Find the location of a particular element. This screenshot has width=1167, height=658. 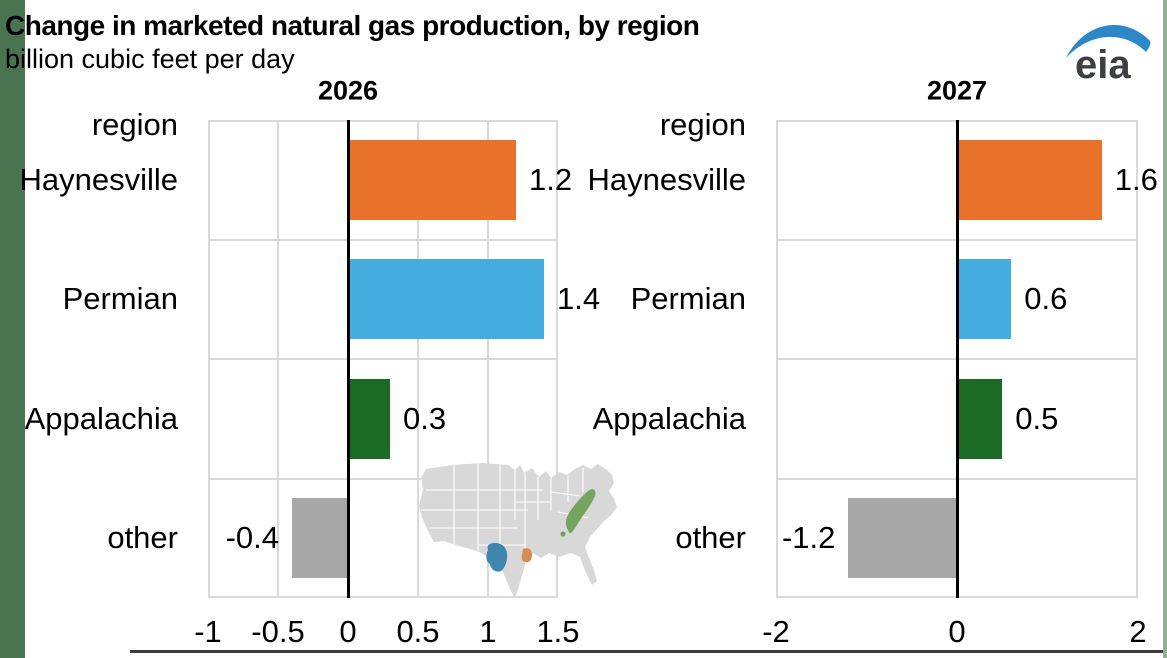

zero-line-2027 is located at coordinates (957, 359).